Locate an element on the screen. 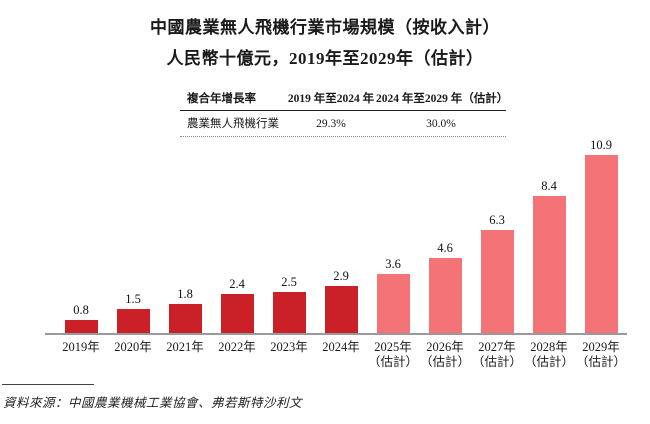 The width and height of the screenshot is (650, 424). x-axis-label-year: 2021年 is located at coordinates (185, 347).